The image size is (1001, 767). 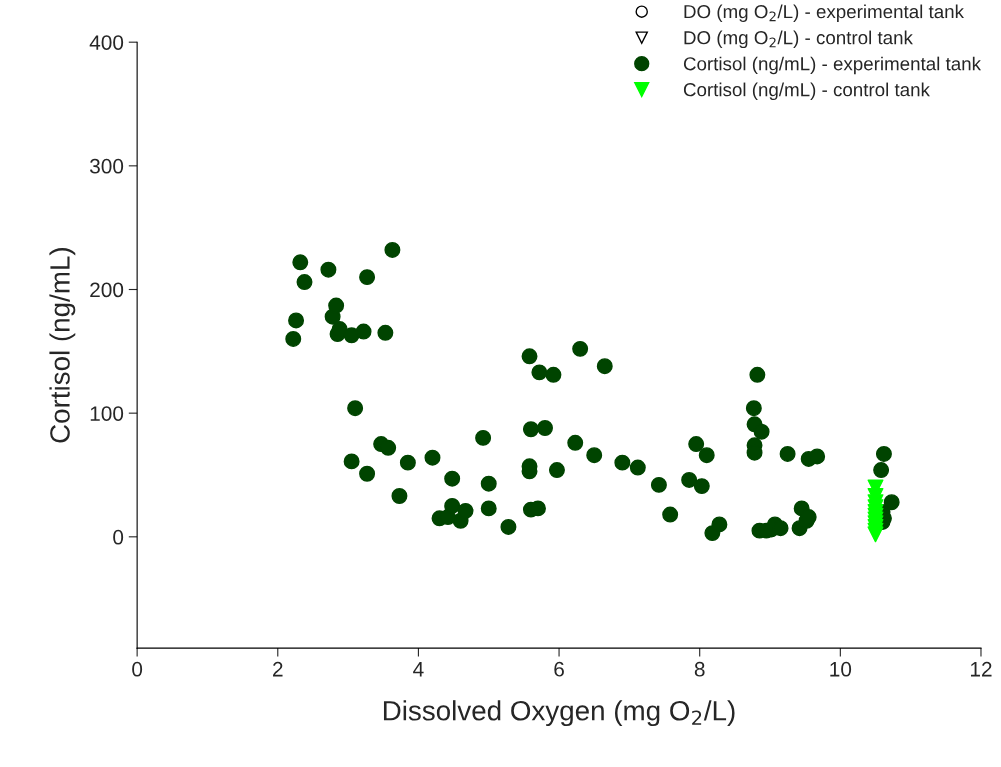 What do you see at coordinates (559, 713) in the screenshot?
I see `x-axis-title: Dissolved Oxygen (mg O$_{2}$/L)` at bounding box center [559, 713].